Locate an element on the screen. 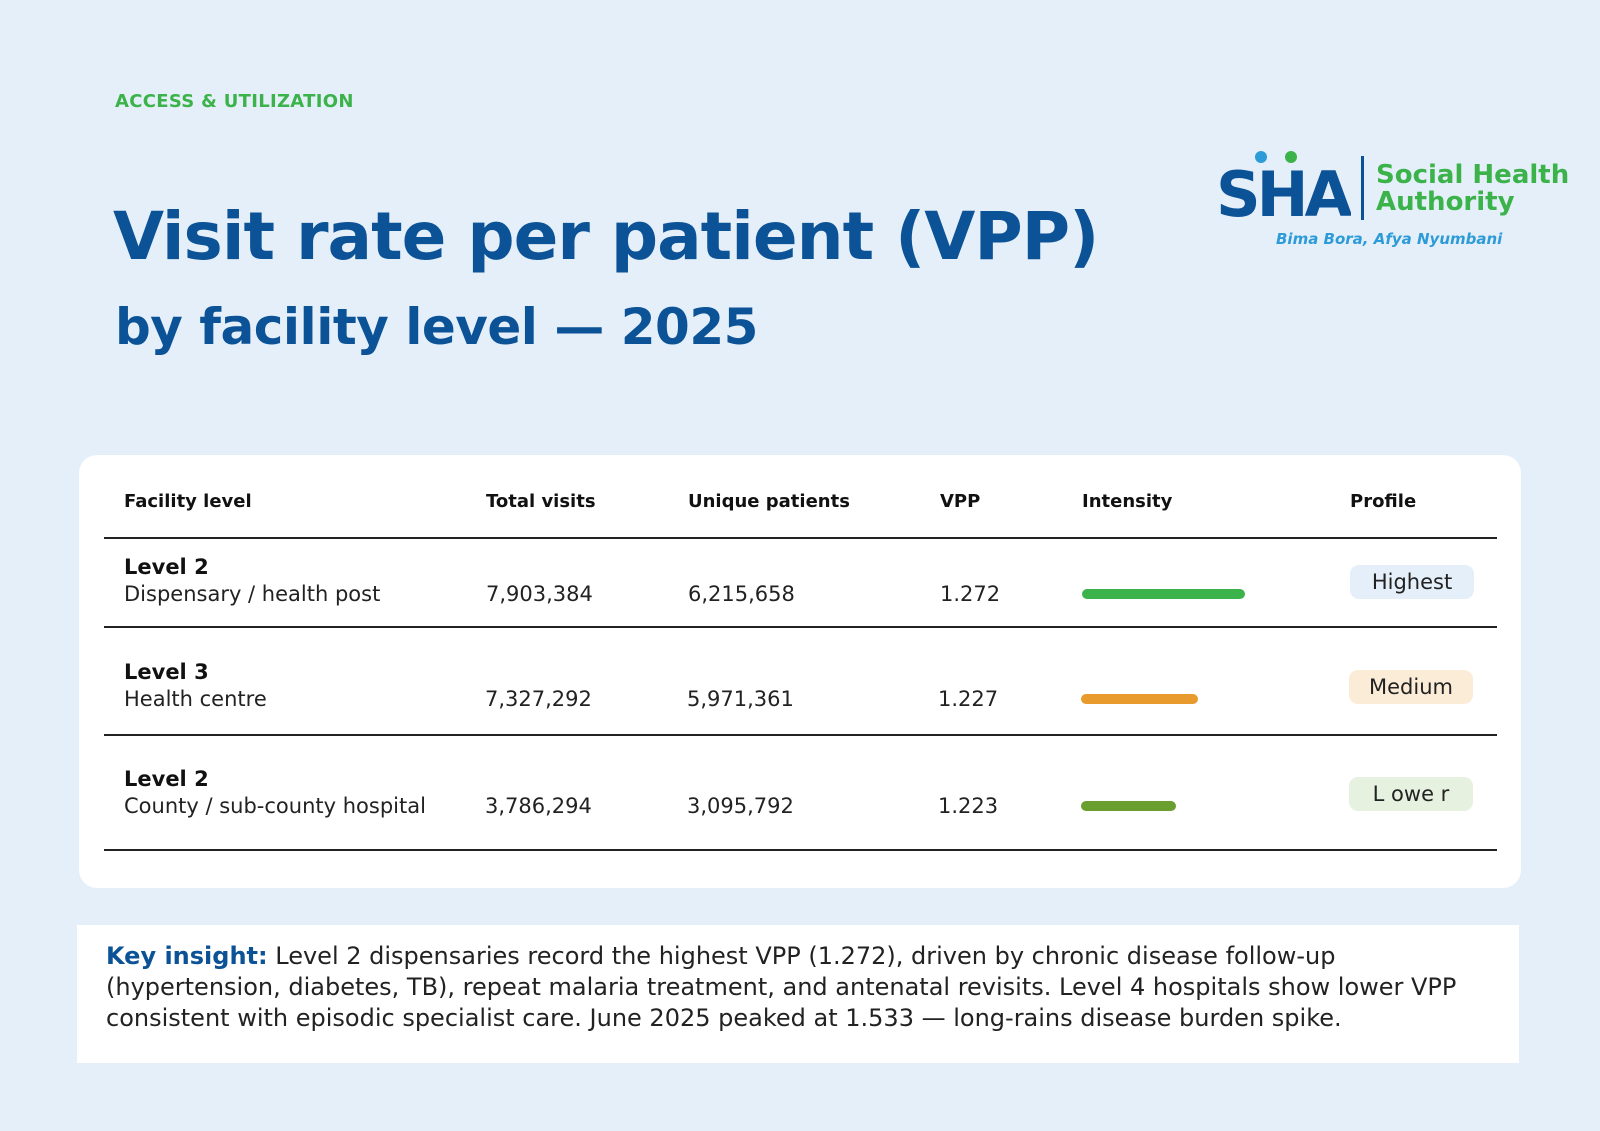 The image size is (1600, 1131). row-vpp: 1.227 is located at coordinates (968, 699).